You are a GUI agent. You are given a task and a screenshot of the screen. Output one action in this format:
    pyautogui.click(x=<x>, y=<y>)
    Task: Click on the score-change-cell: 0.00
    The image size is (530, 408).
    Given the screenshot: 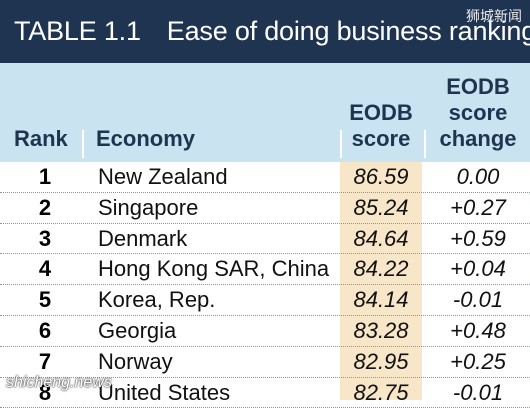 What is the action you would take?
    pyautogui.click(x=478, y=176)
    